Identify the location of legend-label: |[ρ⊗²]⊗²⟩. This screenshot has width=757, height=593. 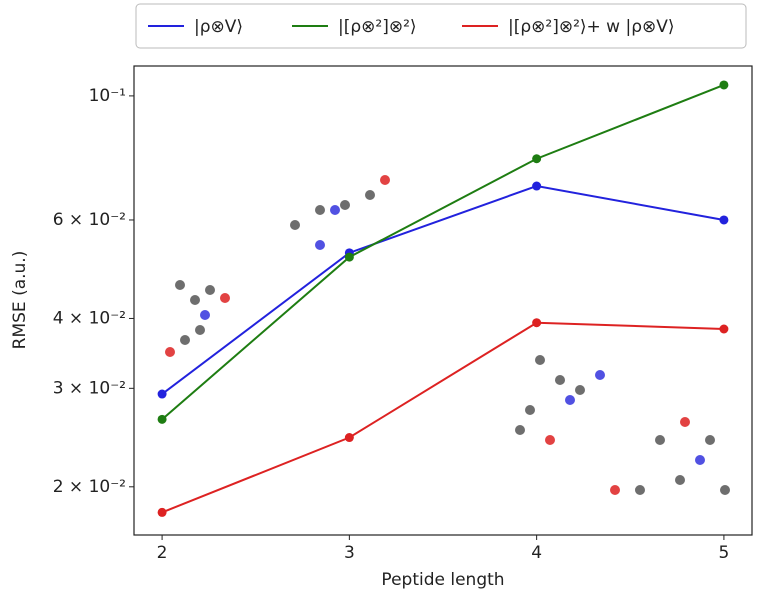
(377, 27).